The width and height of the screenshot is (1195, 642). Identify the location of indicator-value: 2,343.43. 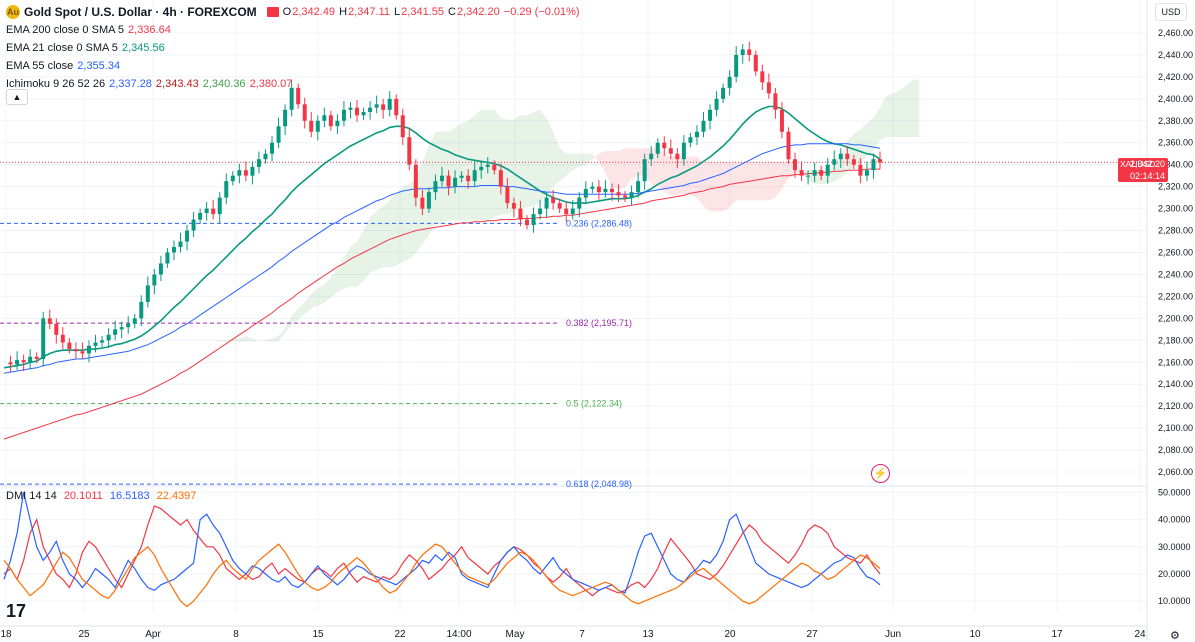
(177, 84).